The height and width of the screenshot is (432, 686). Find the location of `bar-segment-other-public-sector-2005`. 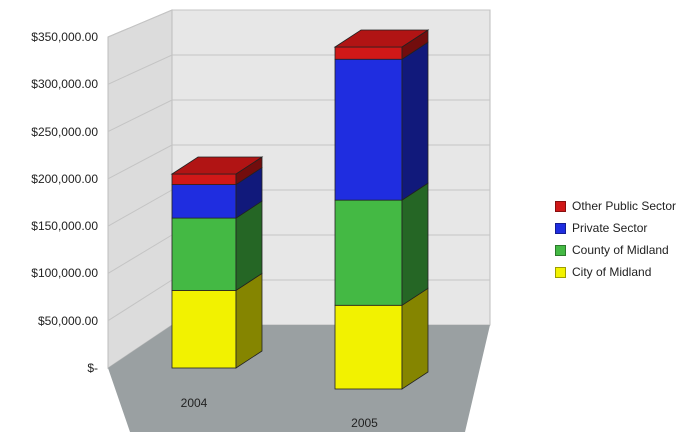

bar-segment-other-public-sector-2005 is located at coordinates (381, 44).